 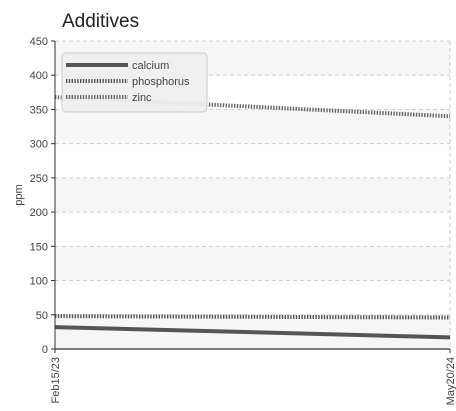 I want to click on y-ticks: 0 50 100 150 200 250 300 350 400 450, so click(x=42, y=196).